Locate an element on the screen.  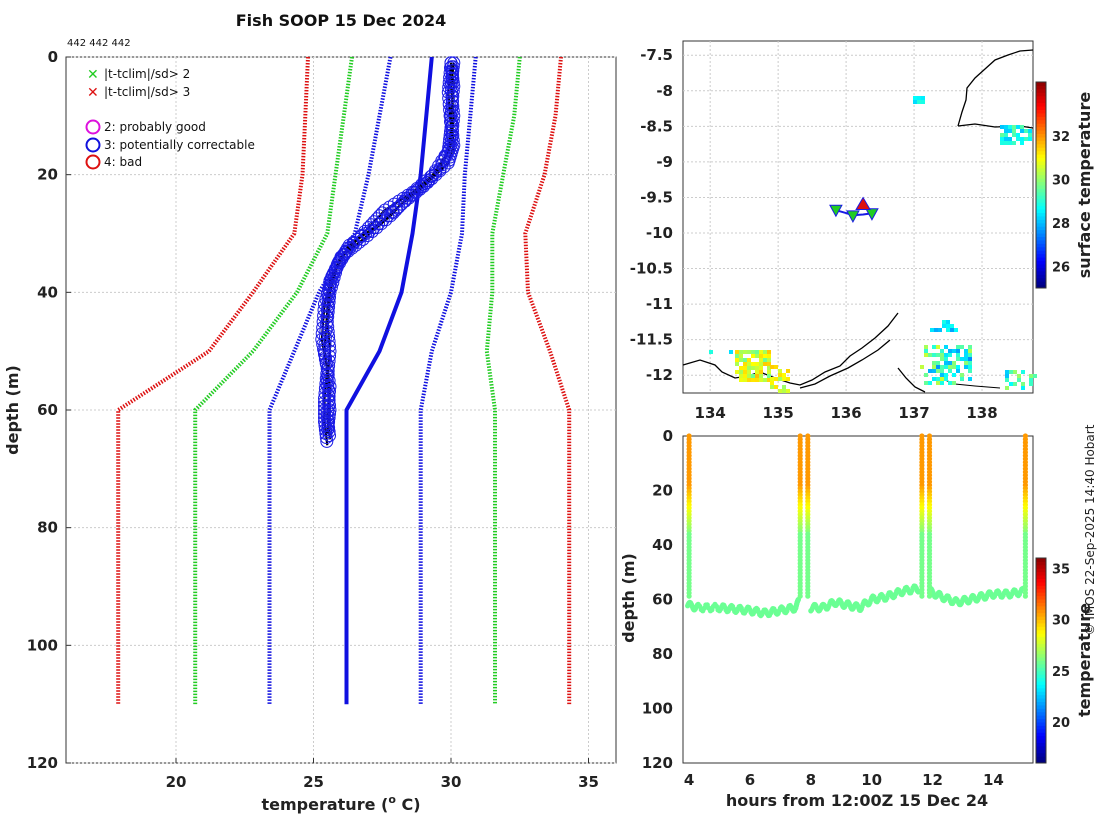
coastline-southeast is located at coordinates (911, 380).